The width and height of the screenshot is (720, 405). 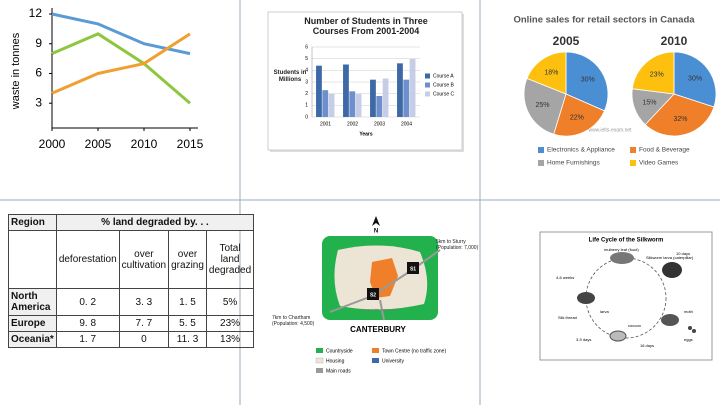 I want to click on north-arrow, so click(x=376, y=221).